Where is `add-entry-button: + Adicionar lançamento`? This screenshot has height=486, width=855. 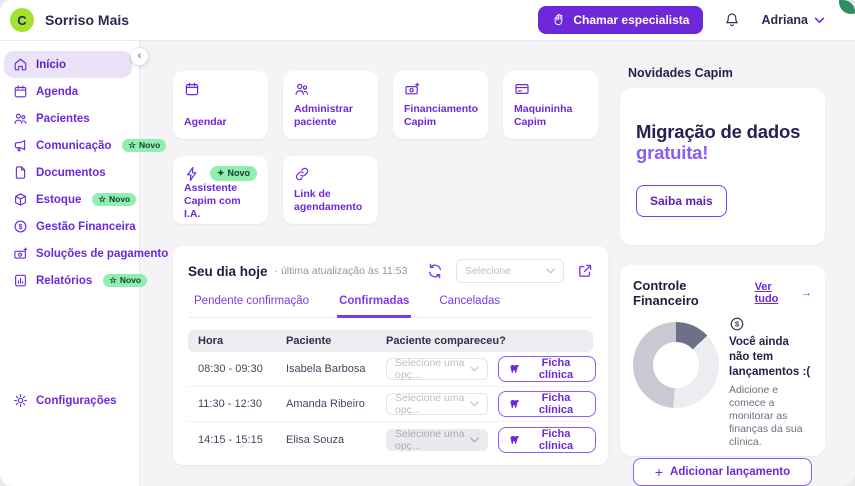 add-entry-button: + Adicionar lançamento is located at coordinates (722, 472).